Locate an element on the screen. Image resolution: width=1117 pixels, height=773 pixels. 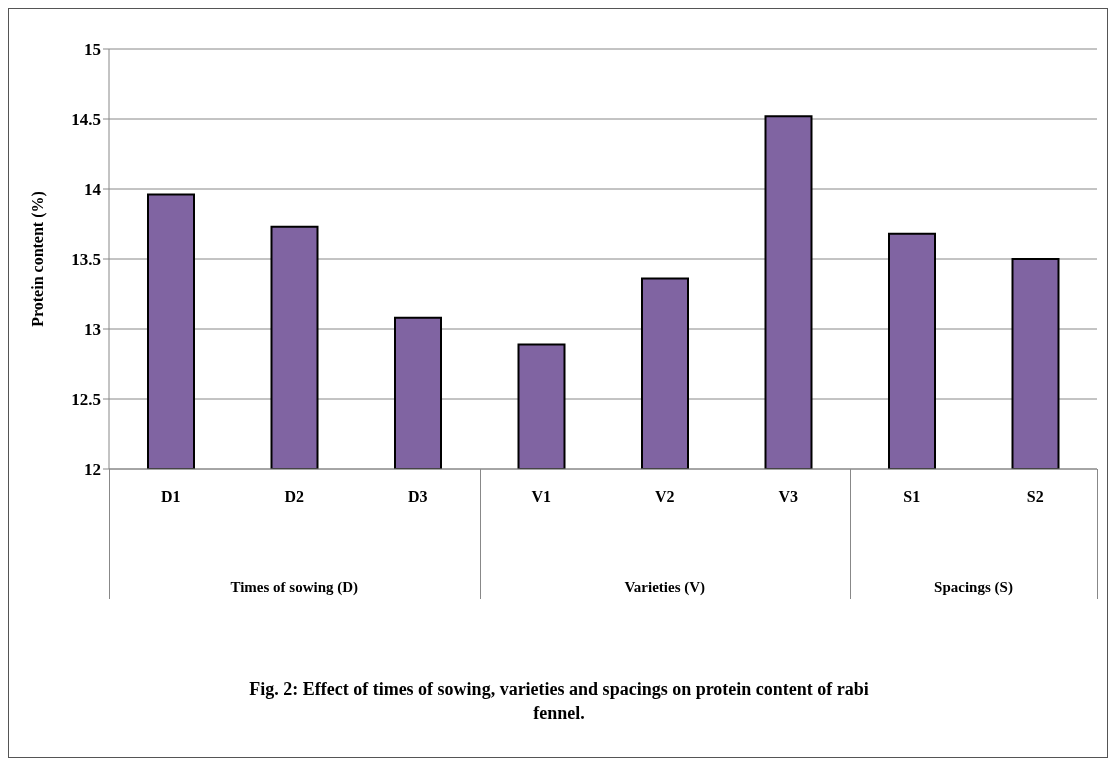
y-tick-label: 12 is located at coordinates (92, 470).